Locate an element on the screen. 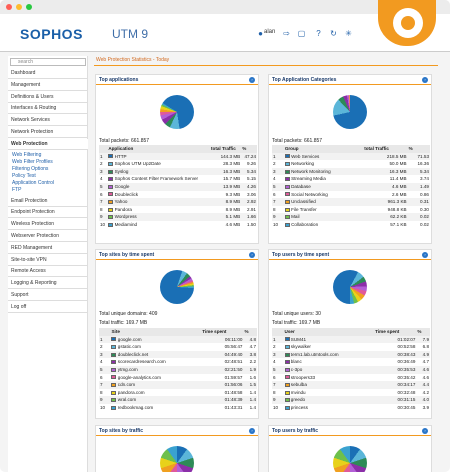  column-header: User is located at coordinates (329, 332).